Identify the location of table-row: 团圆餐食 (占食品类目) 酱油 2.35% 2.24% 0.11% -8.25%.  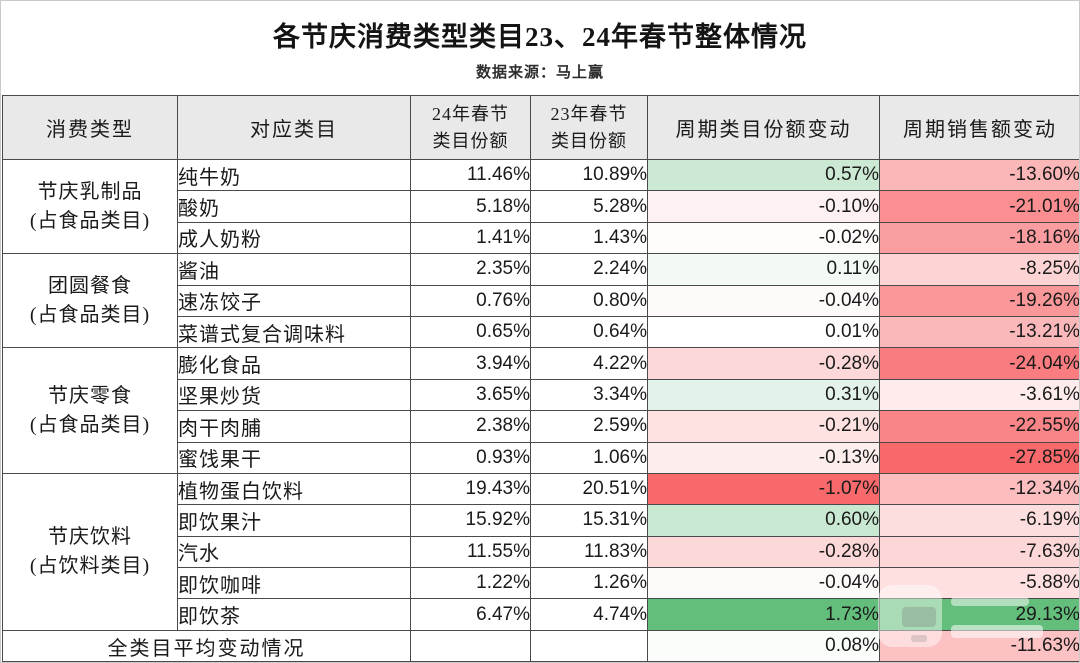
(540, 301).